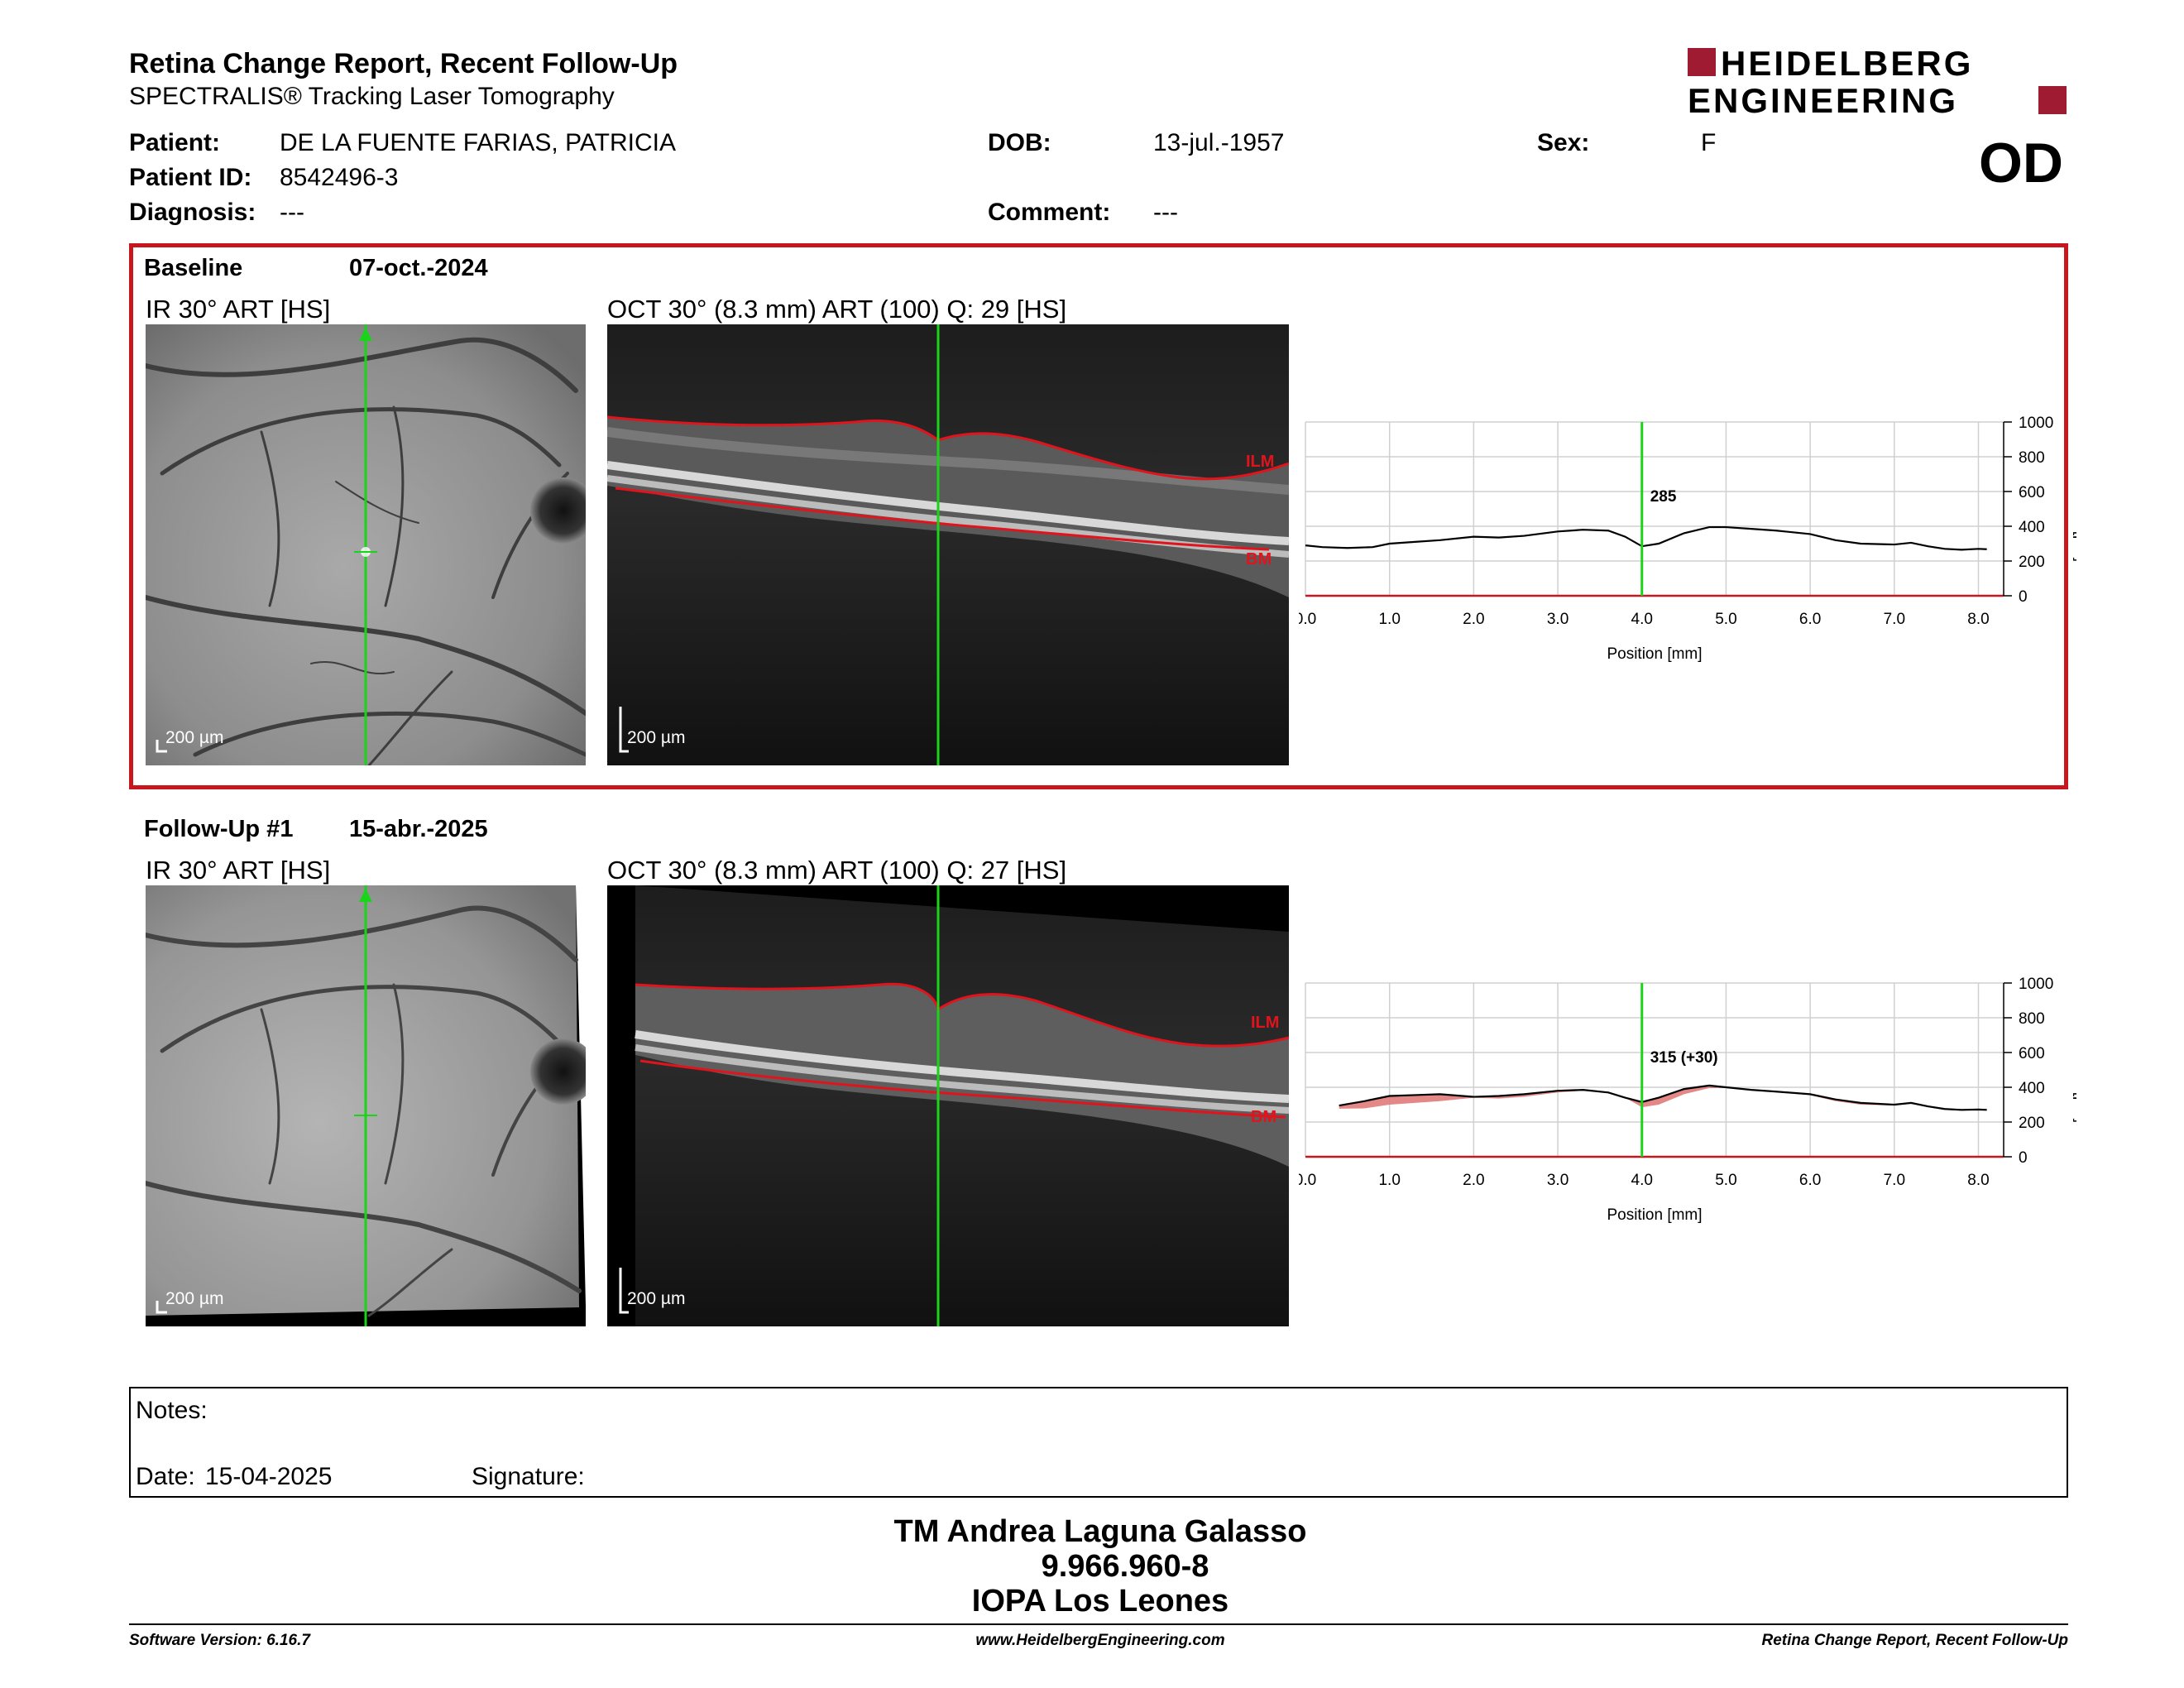 The height and width of the screenshot is (1688, 2184). I want to click on footer-website: www.HeidelbergEngineering.com, so click(1100, 1640).